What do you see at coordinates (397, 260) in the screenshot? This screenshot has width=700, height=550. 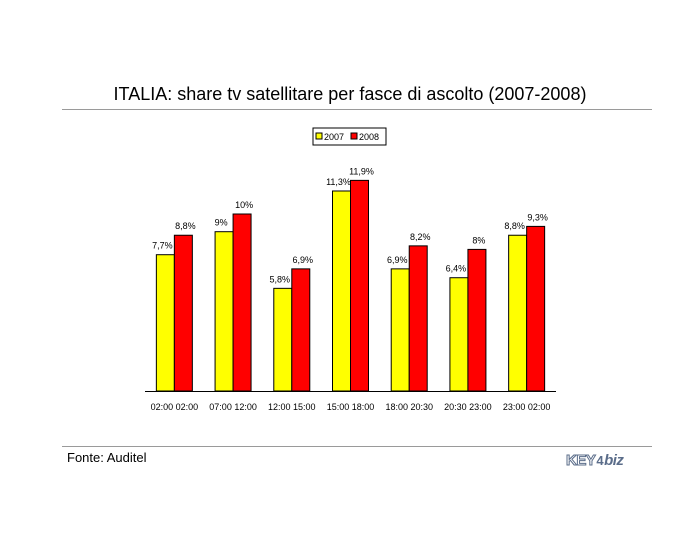 I see `data-label-2007-4: 6,9%` at bounding box center [397, 260].